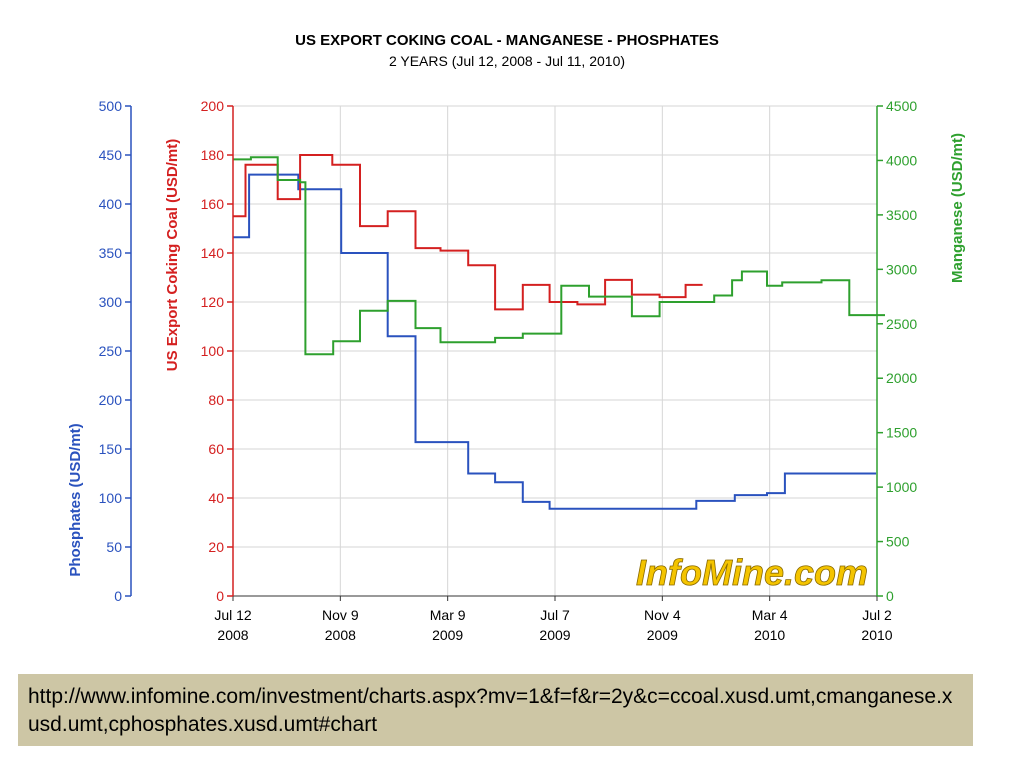  Describe the element at coordinates (213, 155) in the screenshot. I see `coal-axis-tick-label: 180` at that location.